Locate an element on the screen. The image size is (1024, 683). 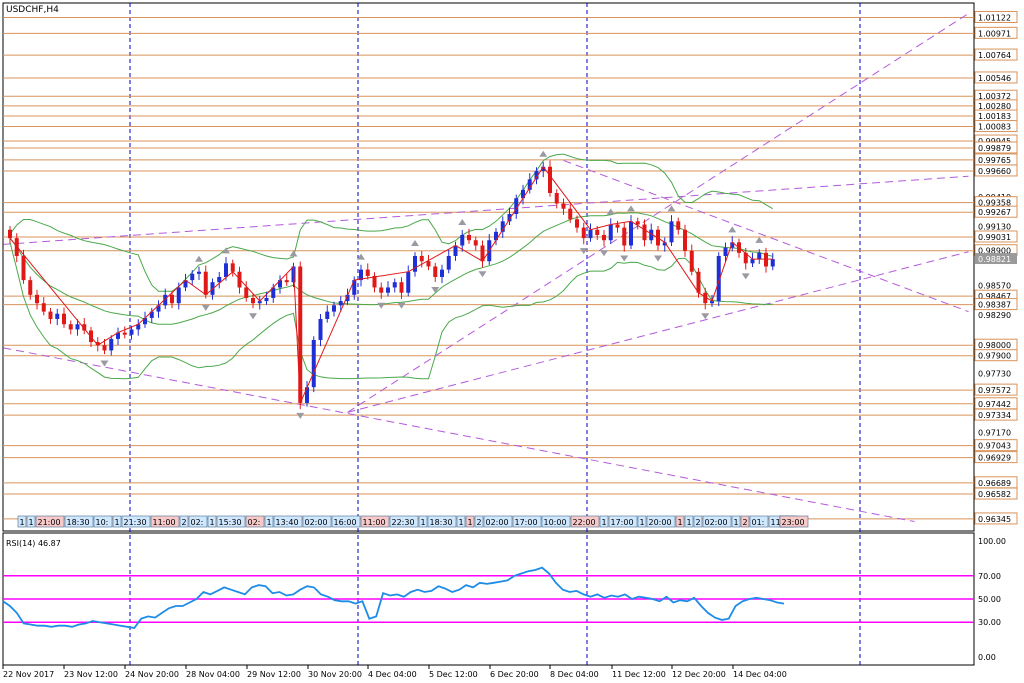
session-label: 16:00 is located at coordinates (345, 522).